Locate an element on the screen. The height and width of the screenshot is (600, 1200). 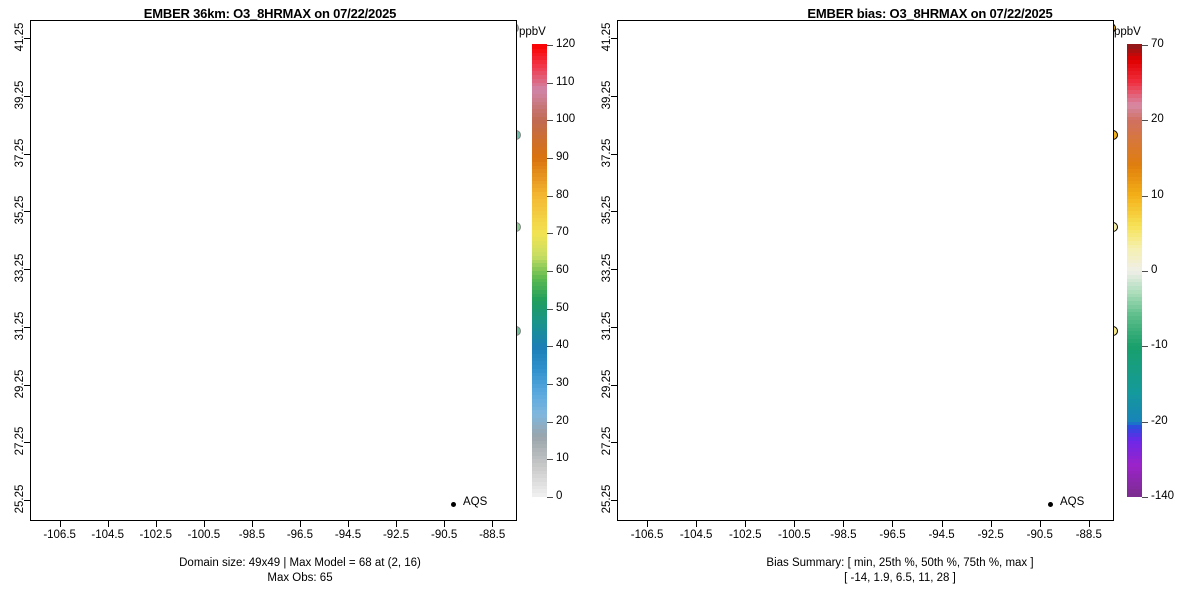
colorbar-tick-label: 70 is located at coordinates (1157, 44).